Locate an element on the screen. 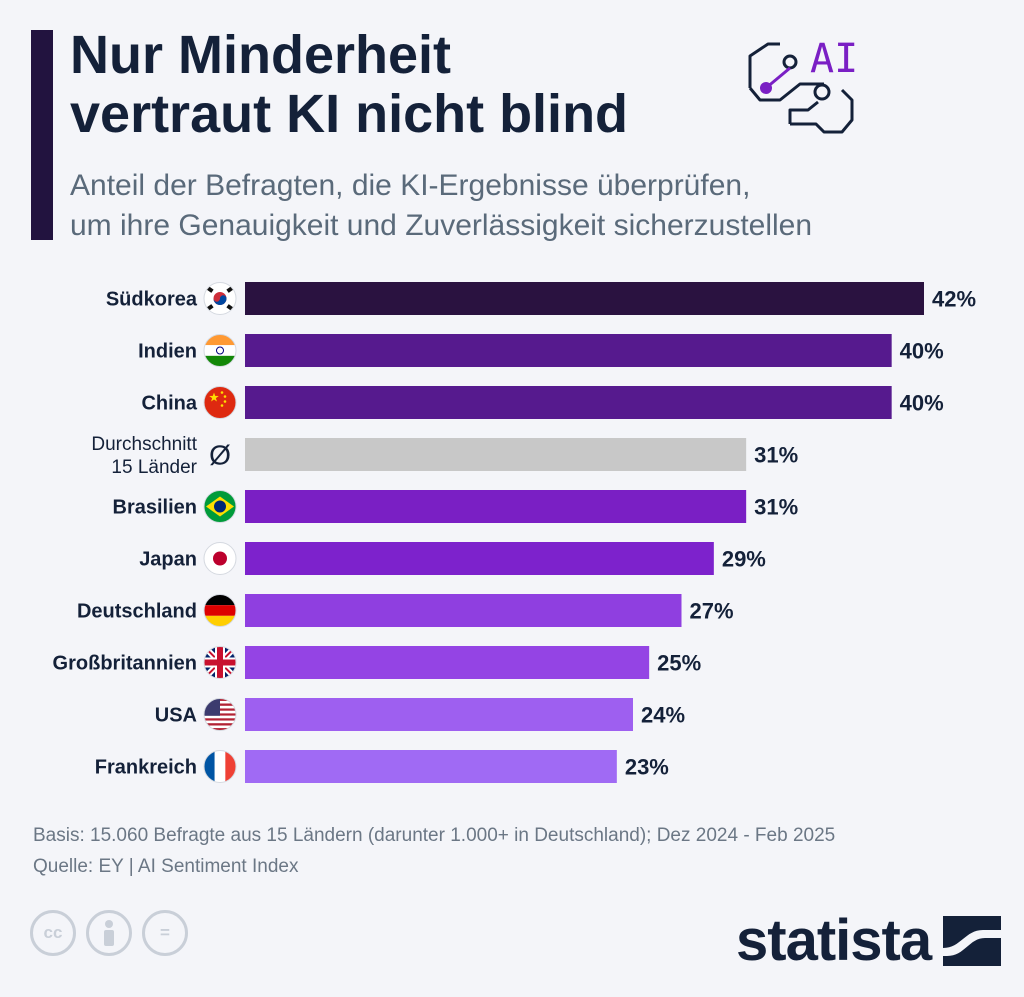 Image resolution: width=1024 pixels, height=997 pixels. value-label: 25% is located at coordinates (679, 663).